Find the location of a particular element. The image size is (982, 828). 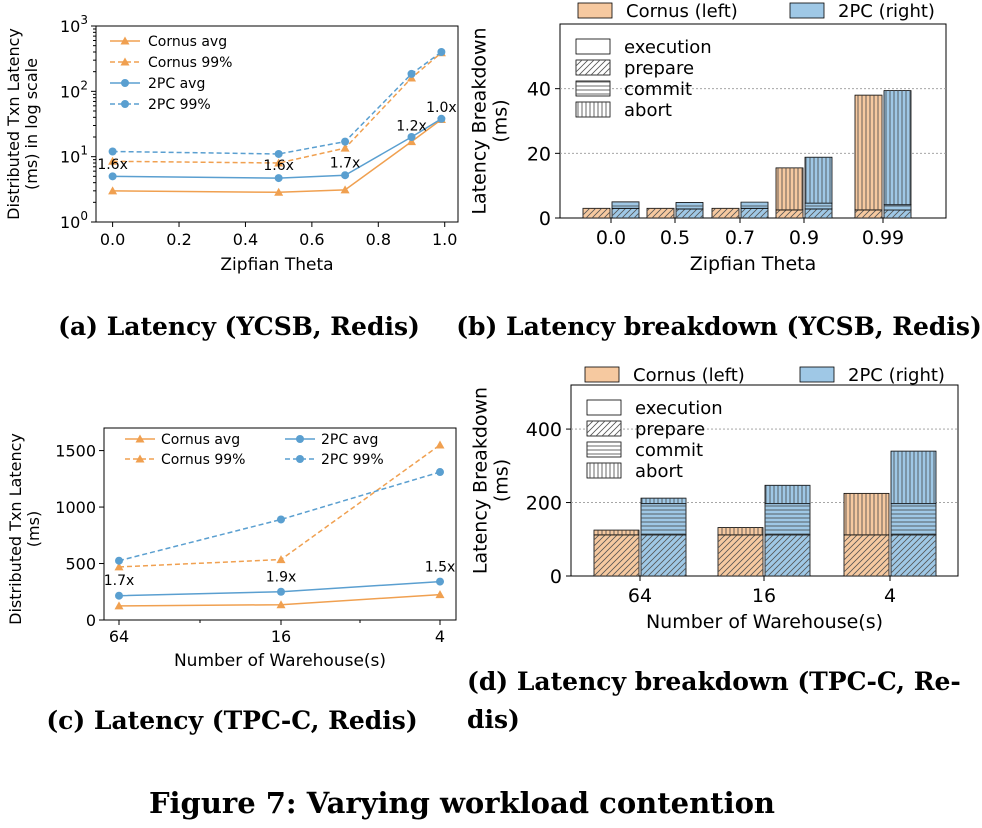

annotation-label: 1.7x is located at coordinates (119, 581).